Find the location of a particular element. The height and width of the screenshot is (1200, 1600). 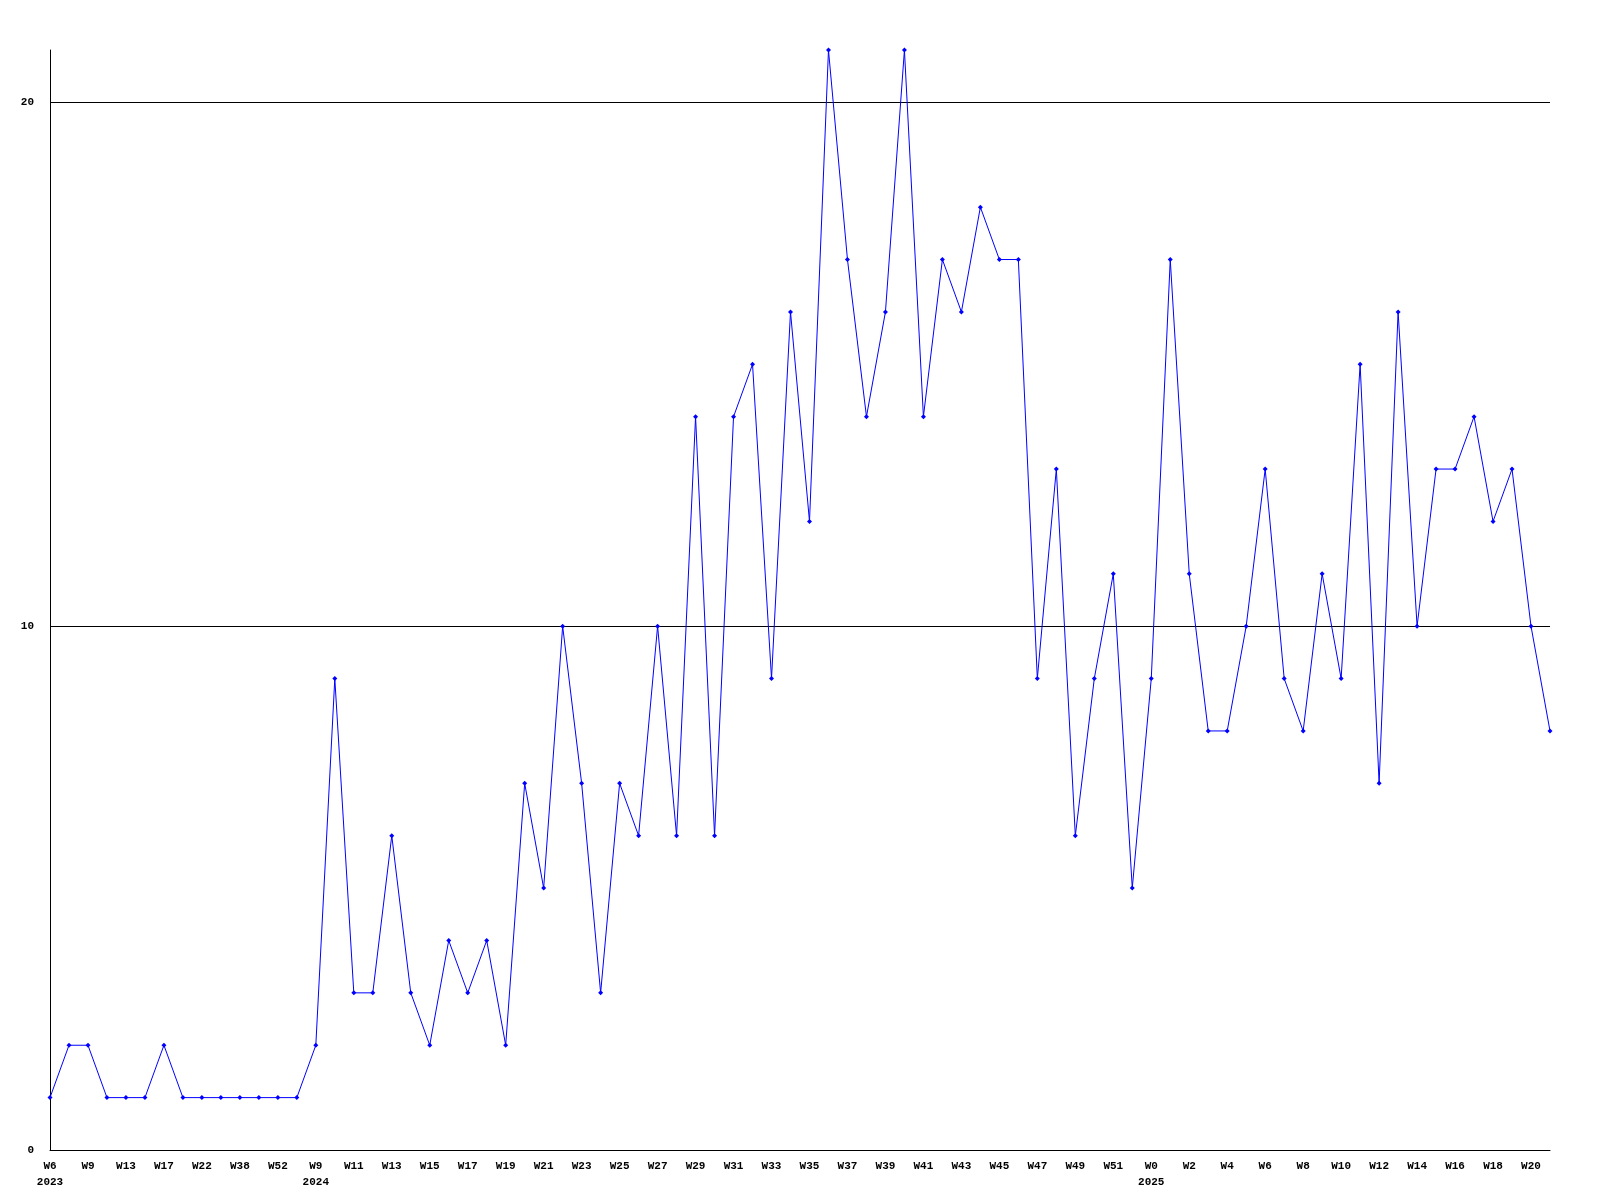

x-tick-label: W25 is located at coordinates (619, 1166).